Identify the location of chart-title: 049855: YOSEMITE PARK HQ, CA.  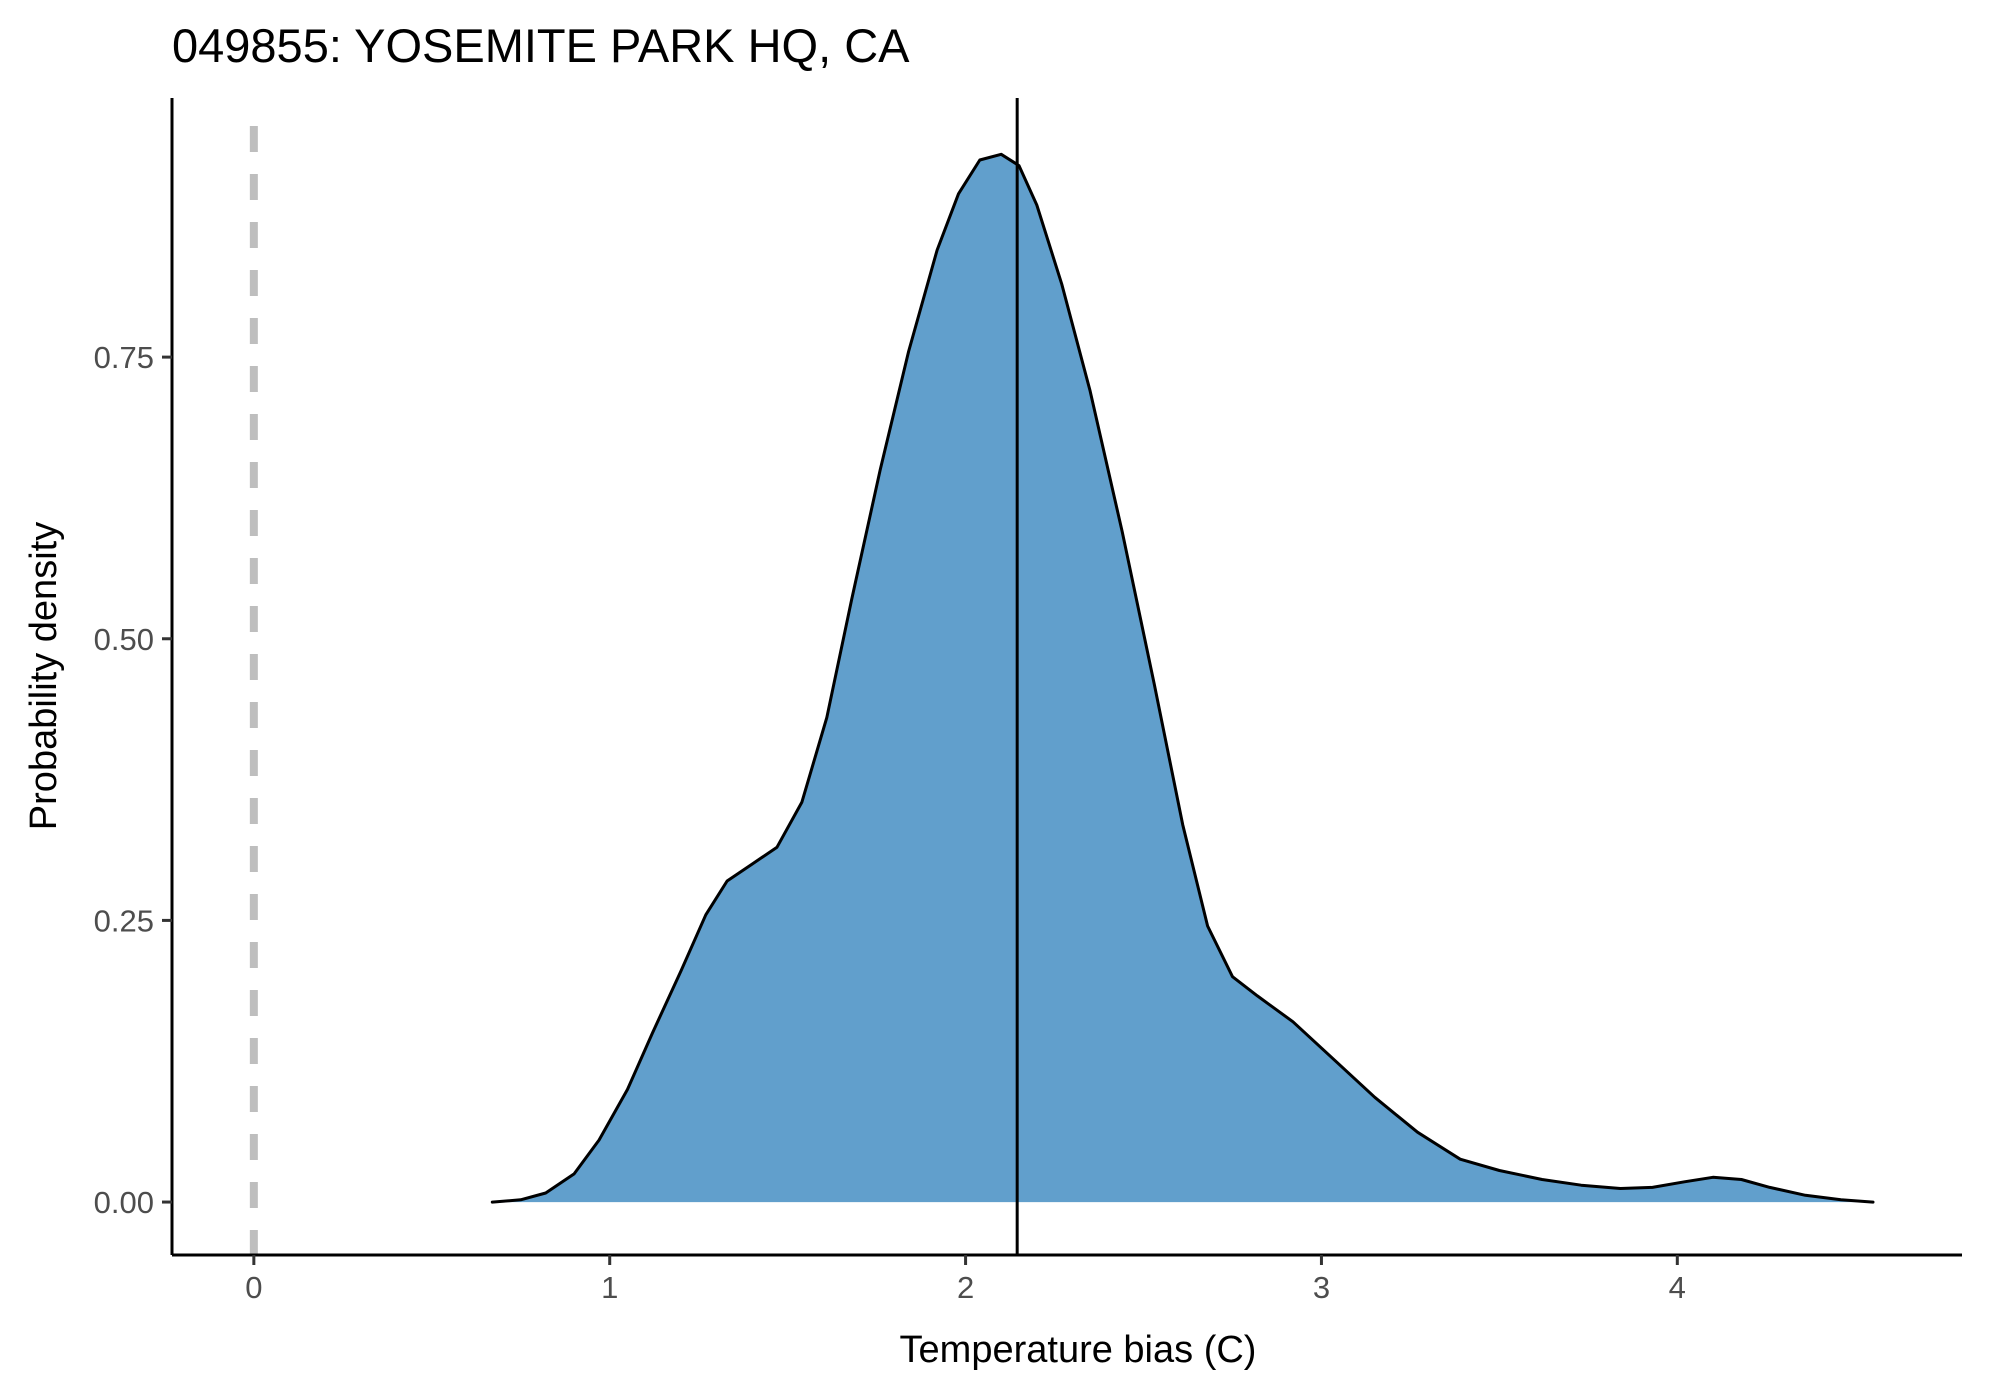
(541, 45).